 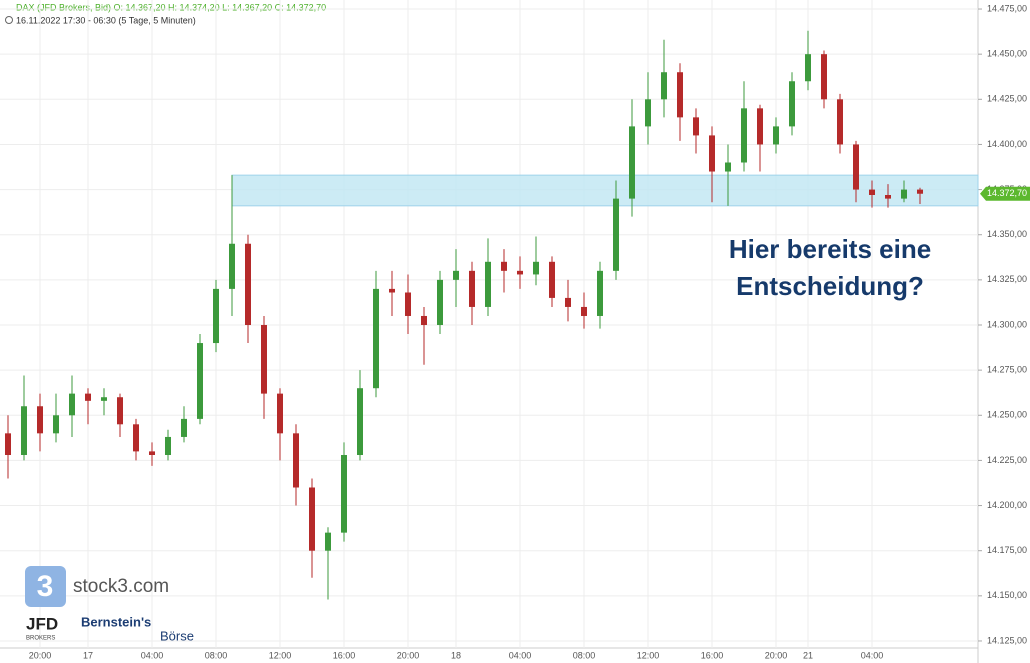 I want to click on y-tick-label: 14.300,00, so click(x=1007, y=324).